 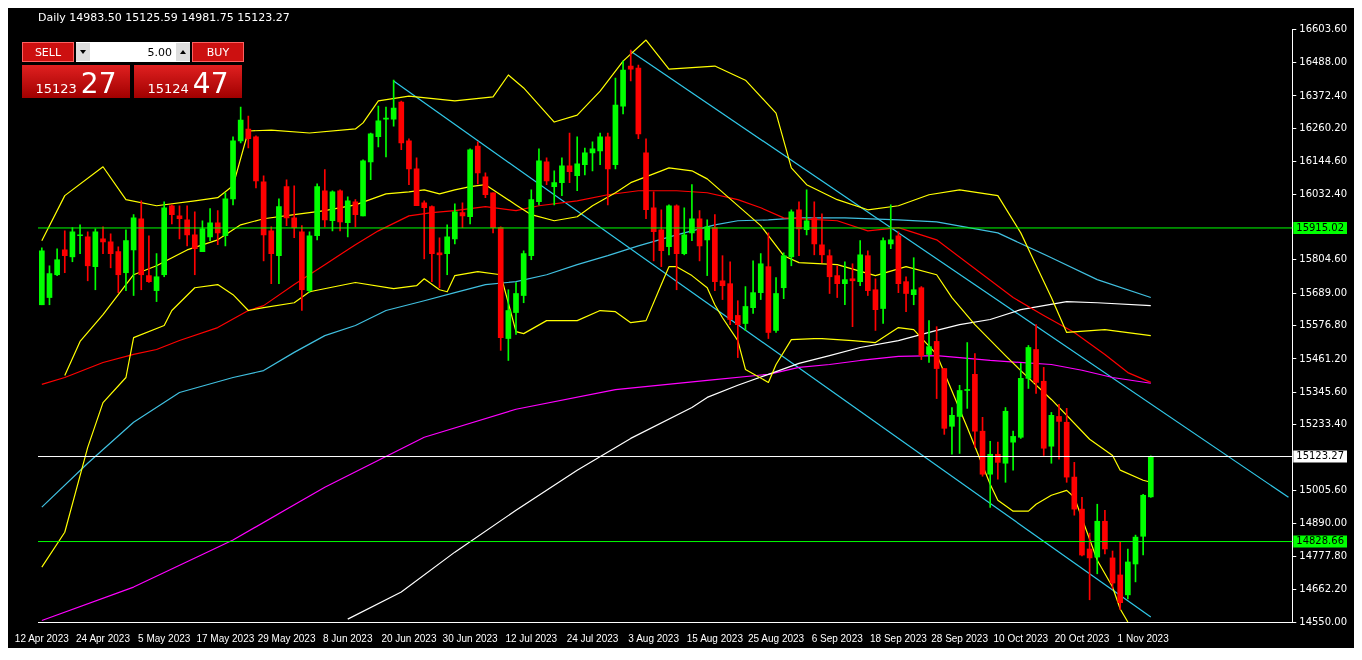 I want to click on x-tick-label: 15 Aug 2023, so click(x=715, y=638).